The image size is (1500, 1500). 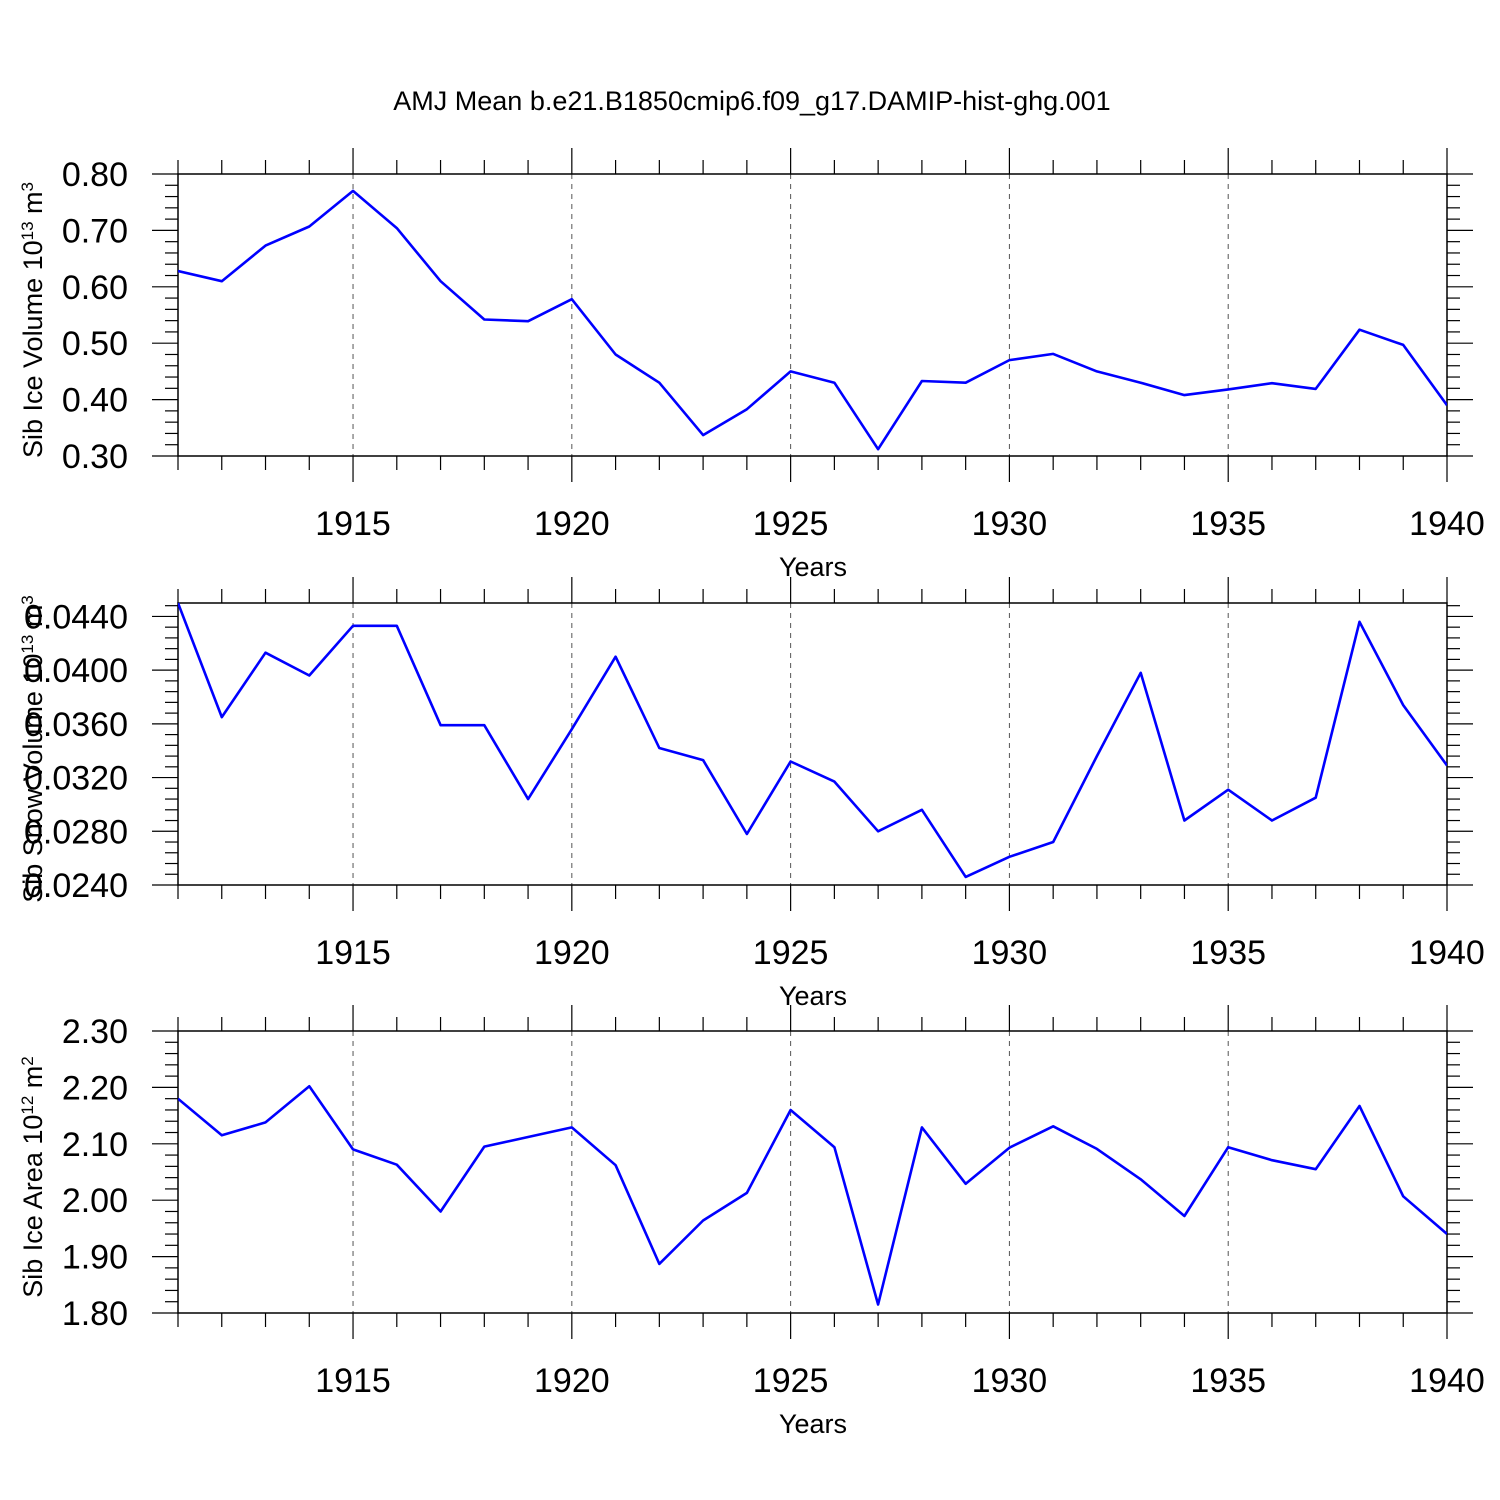 I want to click on y-tick-label: 0.0320, so click(x=76, y=779).